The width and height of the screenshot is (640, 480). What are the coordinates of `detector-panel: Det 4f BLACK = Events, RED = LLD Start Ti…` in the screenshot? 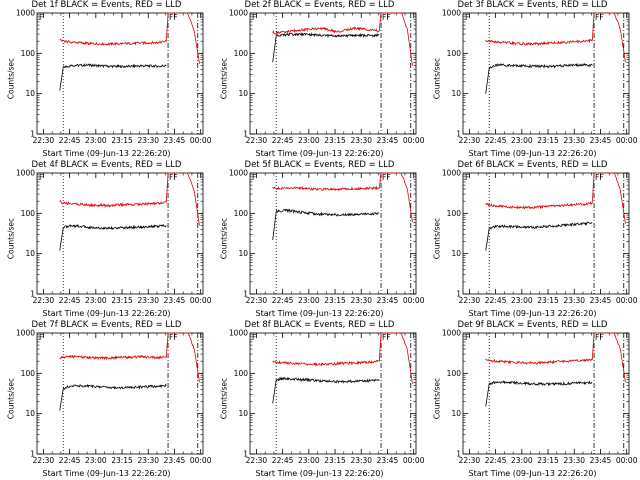 It's located at (106, 240).